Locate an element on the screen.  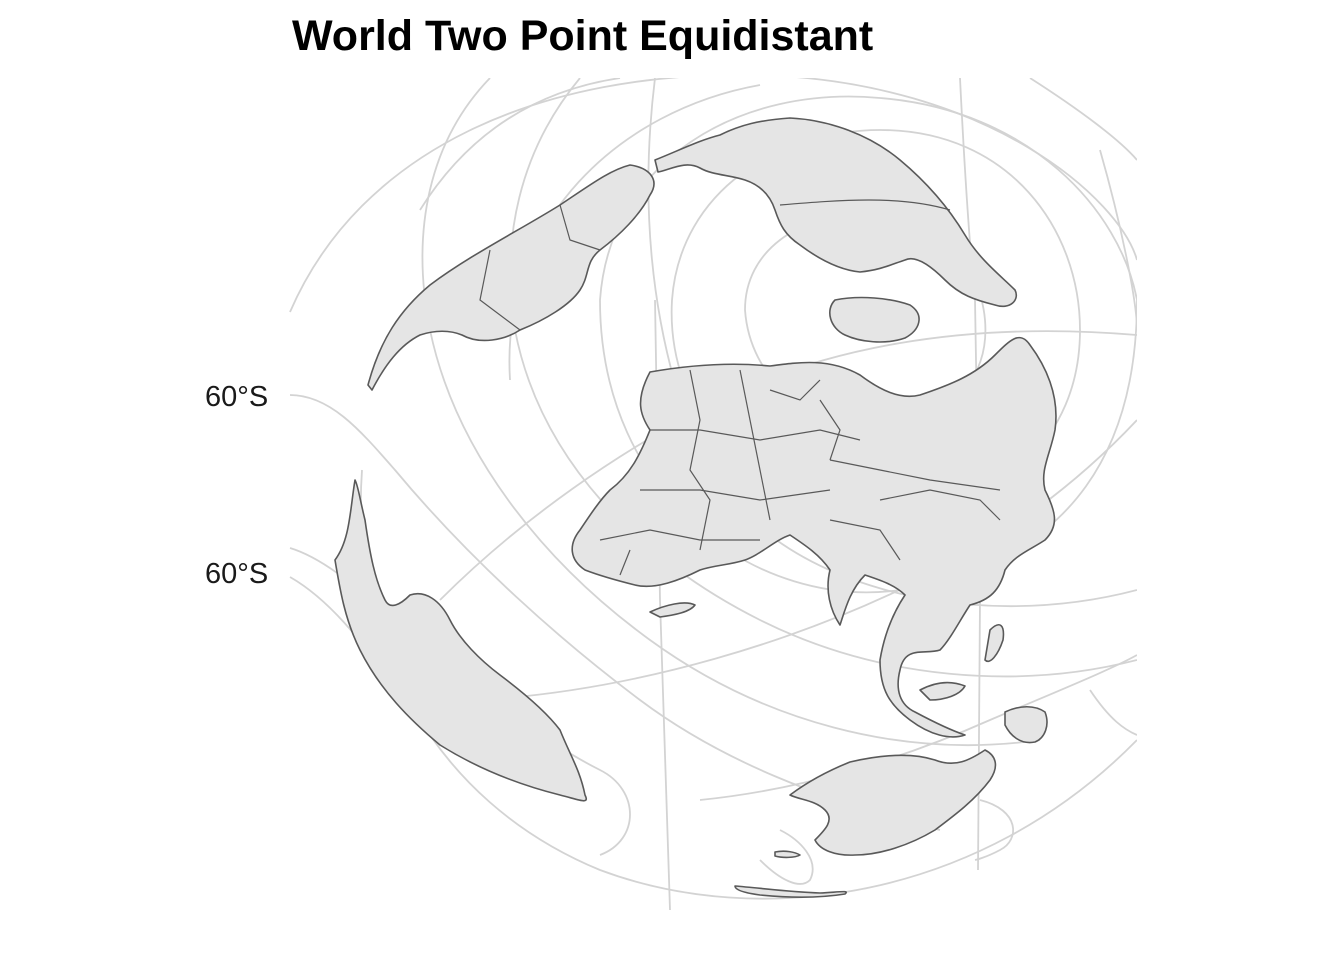
parallel-ring is located at coordinates (520, 144).